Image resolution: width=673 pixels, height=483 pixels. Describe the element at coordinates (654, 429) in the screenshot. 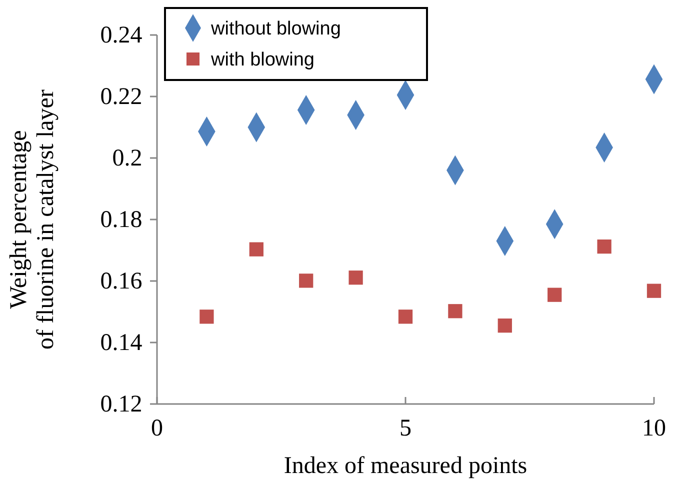

I see `x-tick-label: 10` at that location.